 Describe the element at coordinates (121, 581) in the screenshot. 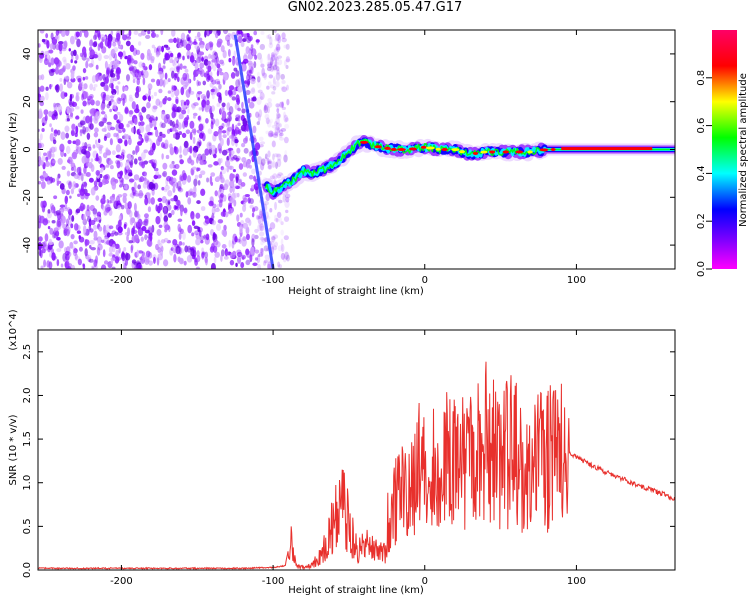

I see `x-tick-label: -200` at that location.